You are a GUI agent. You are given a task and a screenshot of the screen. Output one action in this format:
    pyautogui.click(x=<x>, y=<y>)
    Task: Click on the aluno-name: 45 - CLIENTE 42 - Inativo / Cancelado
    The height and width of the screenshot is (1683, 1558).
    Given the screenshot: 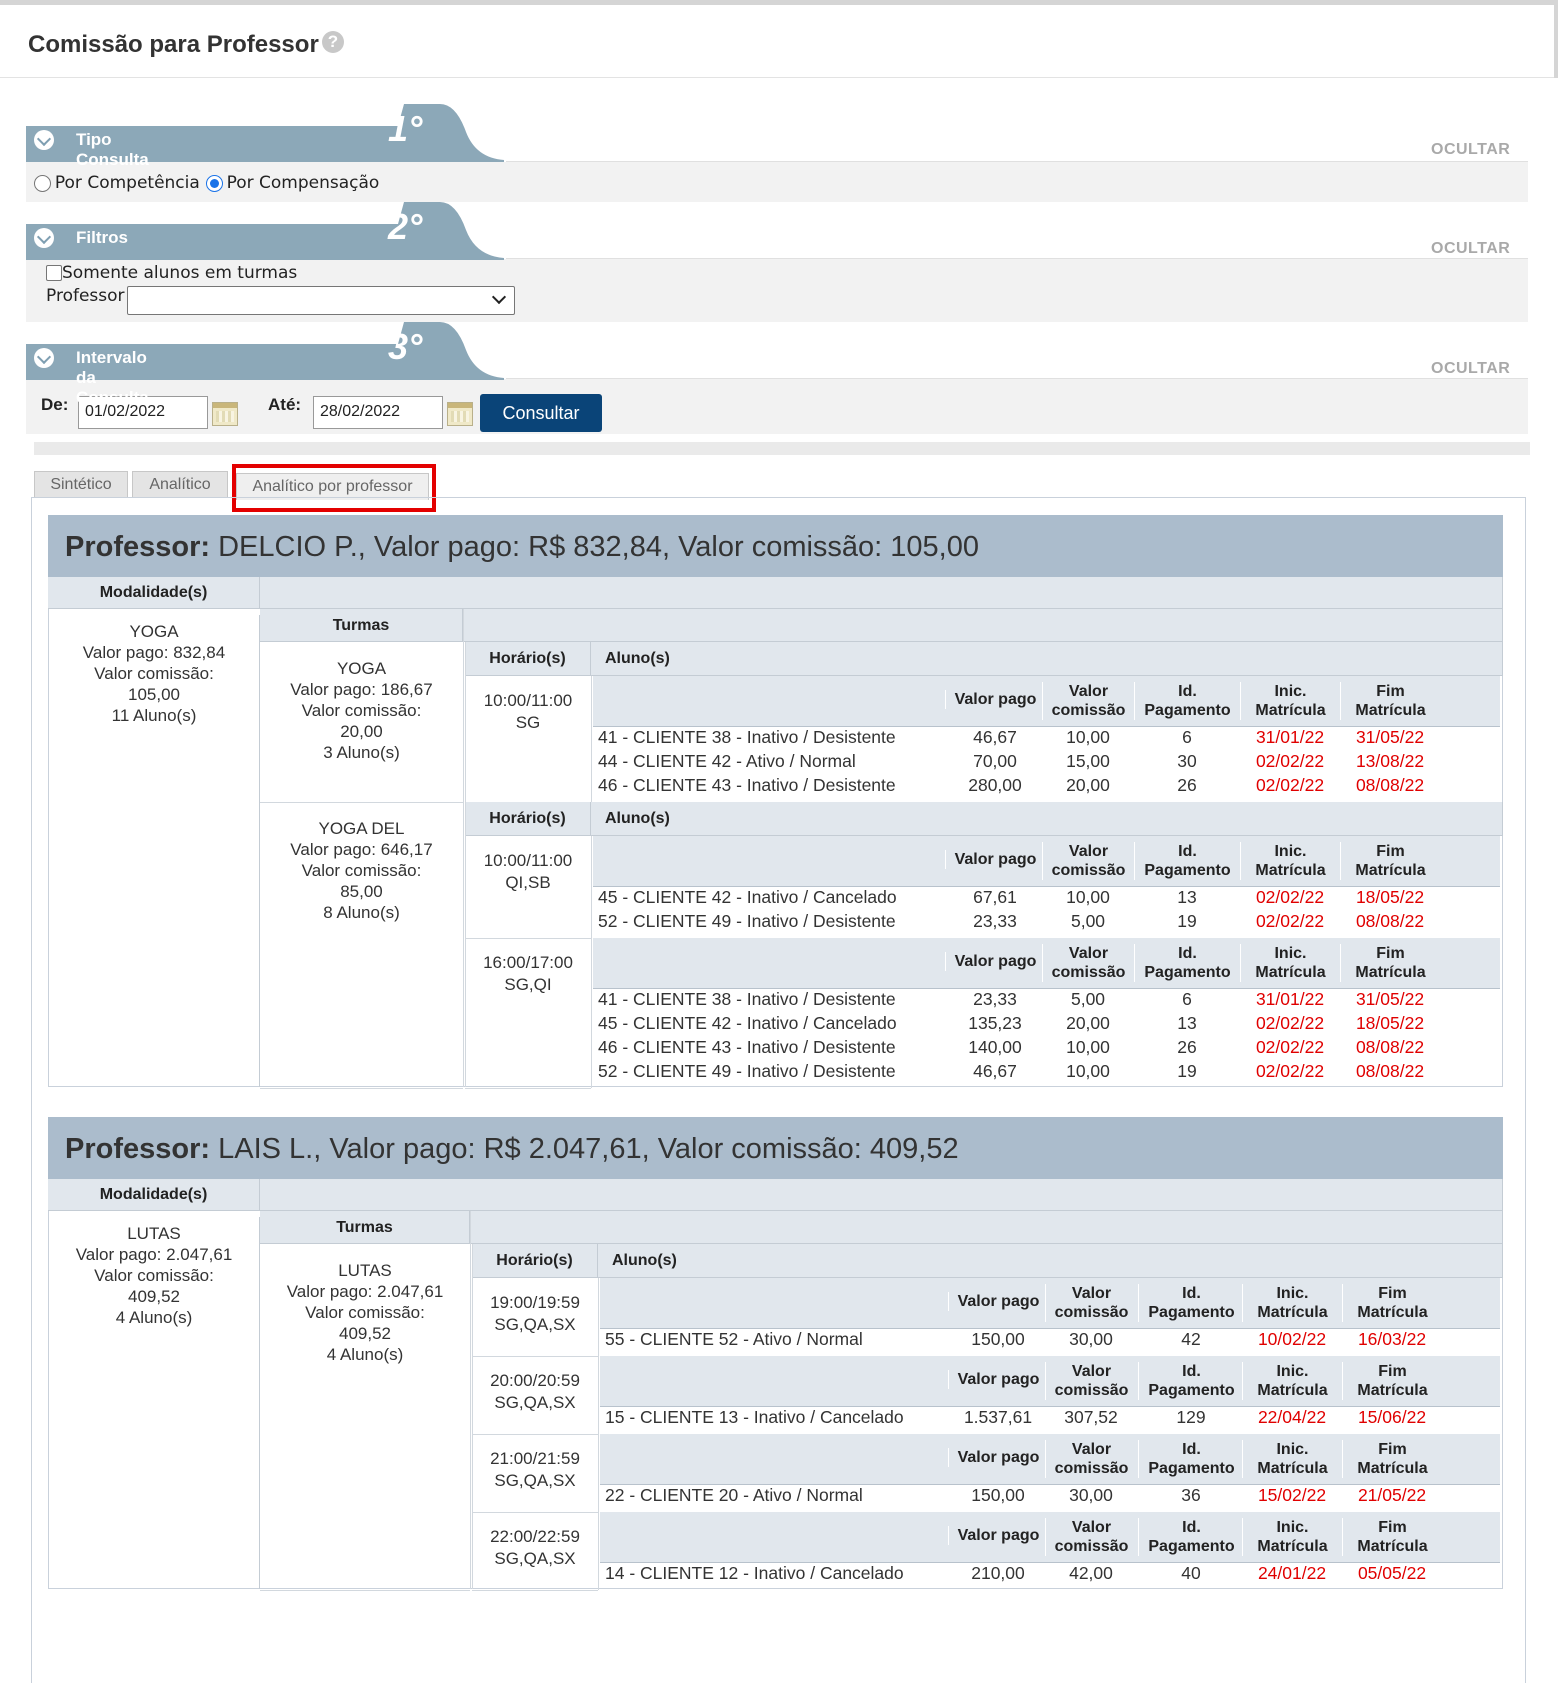 What is the action you would take?
    pyautogui.click(x=747, y=1023)
    